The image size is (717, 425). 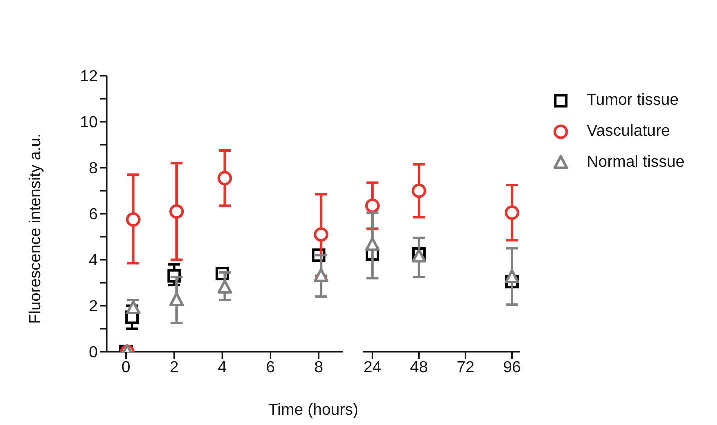 What do you see at coordinates (512, 367) in the screenshot?
I see `x-tick-label: 96` at bounding box center [512, 367].